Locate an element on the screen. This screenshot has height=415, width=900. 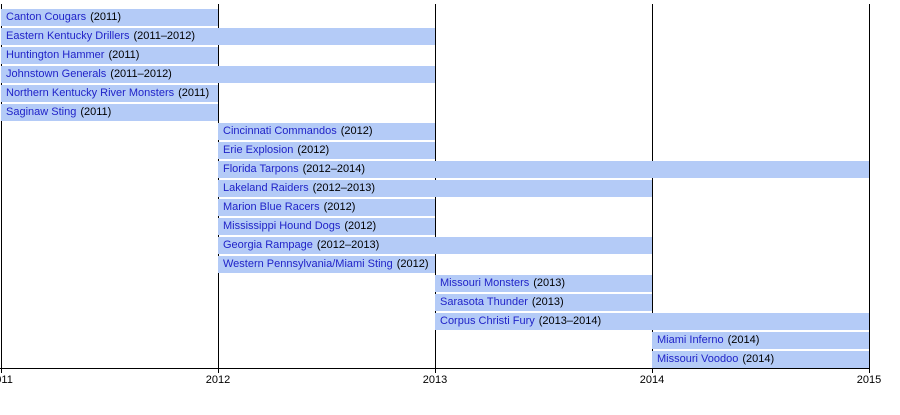
team-bar: Corpus Christi Fury (2013–2014) is located at coordinates (652, 321).